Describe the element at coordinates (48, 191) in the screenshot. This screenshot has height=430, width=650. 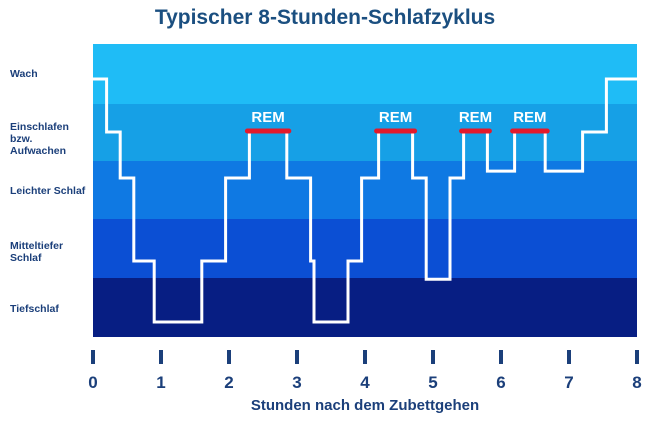
I see `stage-label-leichter-schlaf: Leichter Schlaf` at that location.